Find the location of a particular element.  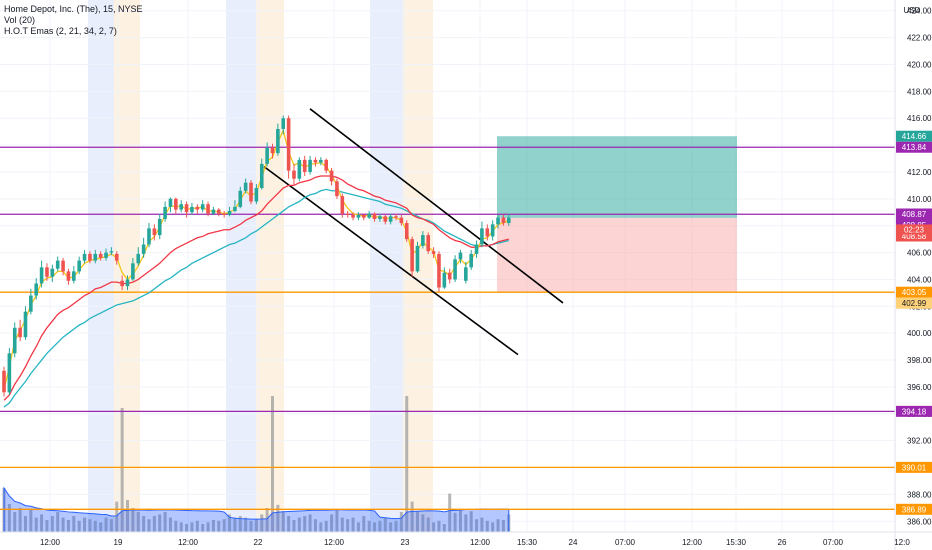

price-label-bg is located at coordinates (914, 303).